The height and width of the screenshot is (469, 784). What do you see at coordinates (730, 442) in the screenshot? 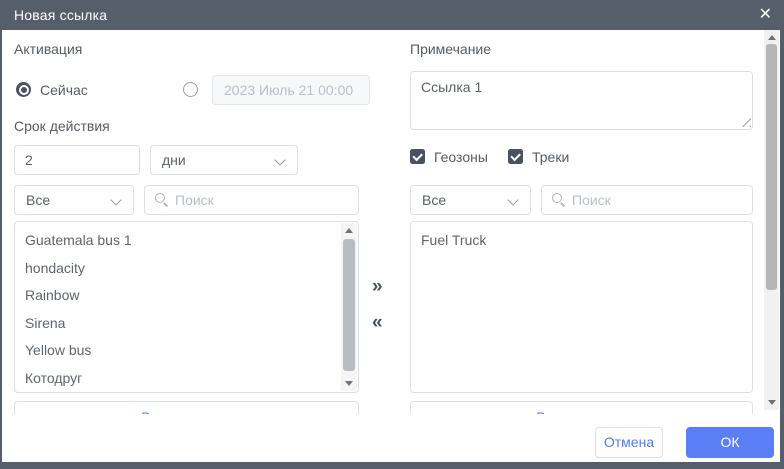
I see `ok-button: ОК` at bounding box center [730, 442].